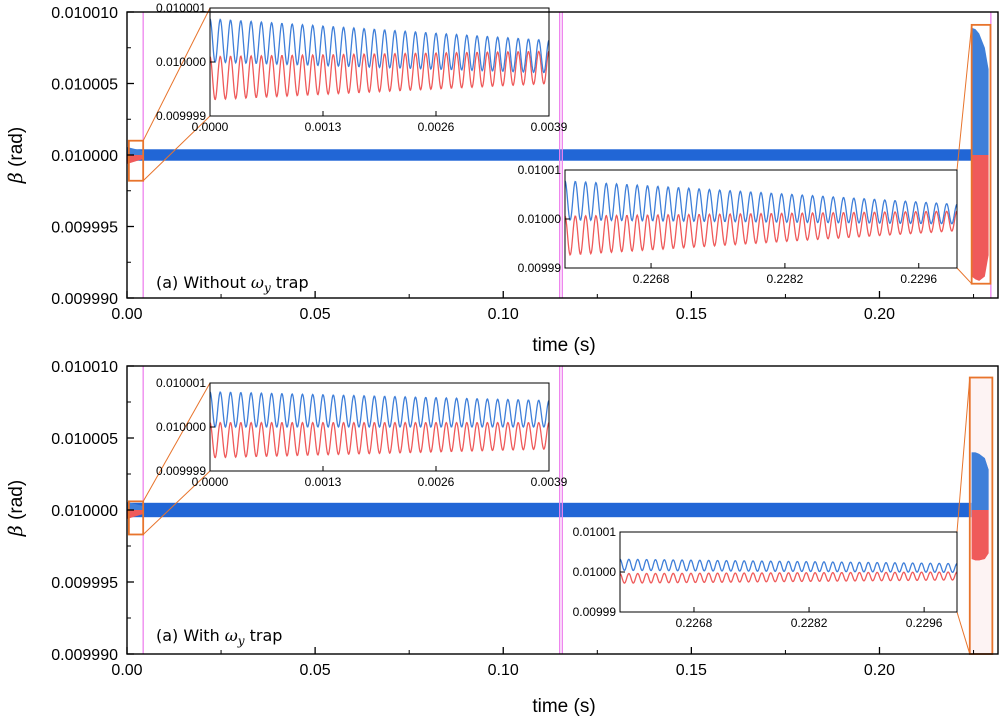  Describe the element at coordinates (315, 314) in the screenshot. I see `x-tick-label: 0.05` at that location.